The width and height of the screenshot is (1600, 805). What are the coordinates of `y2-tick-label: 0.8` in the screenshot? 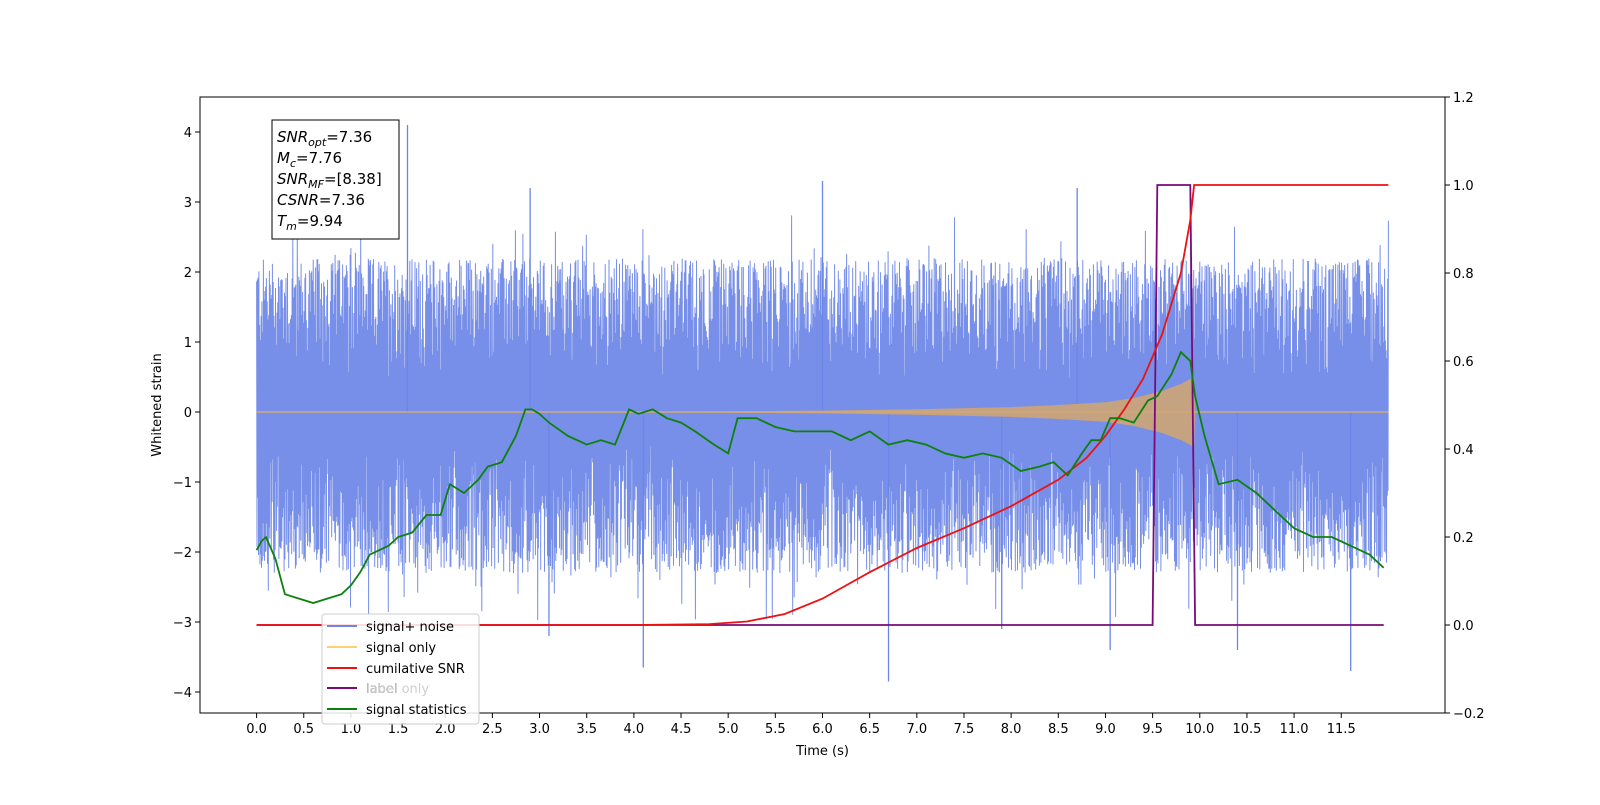 It's located at (1463, 274).